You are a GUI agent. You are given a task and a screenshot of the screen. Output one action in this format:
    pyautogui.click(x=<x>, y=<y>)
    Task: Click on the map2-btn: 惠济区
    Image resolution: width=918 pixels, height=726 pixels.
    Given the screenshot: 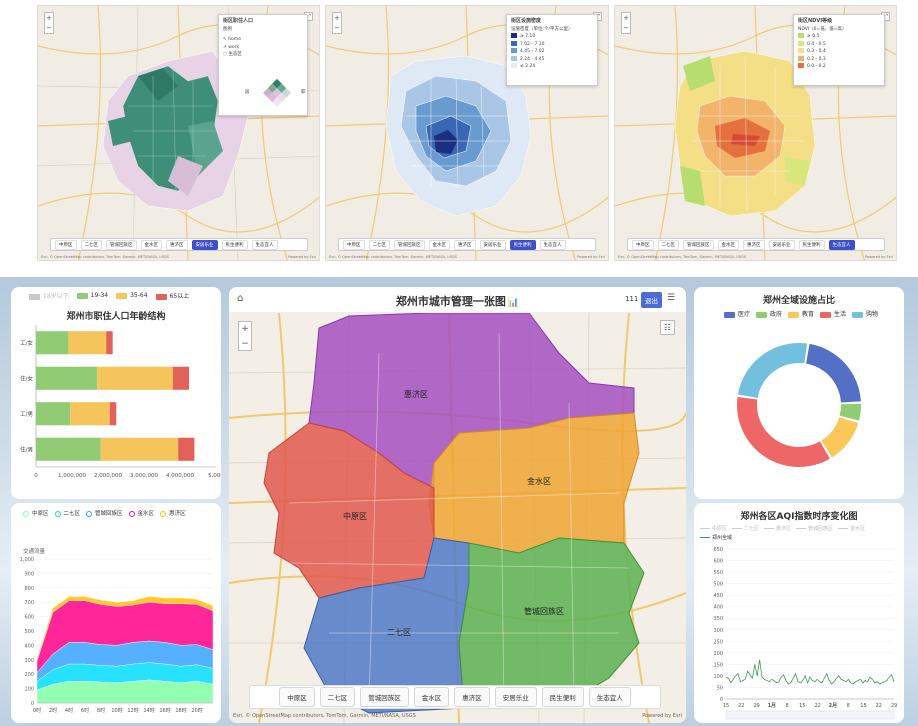 What is the action you would take?
    pyautogui.click(x=465, y=244)
    